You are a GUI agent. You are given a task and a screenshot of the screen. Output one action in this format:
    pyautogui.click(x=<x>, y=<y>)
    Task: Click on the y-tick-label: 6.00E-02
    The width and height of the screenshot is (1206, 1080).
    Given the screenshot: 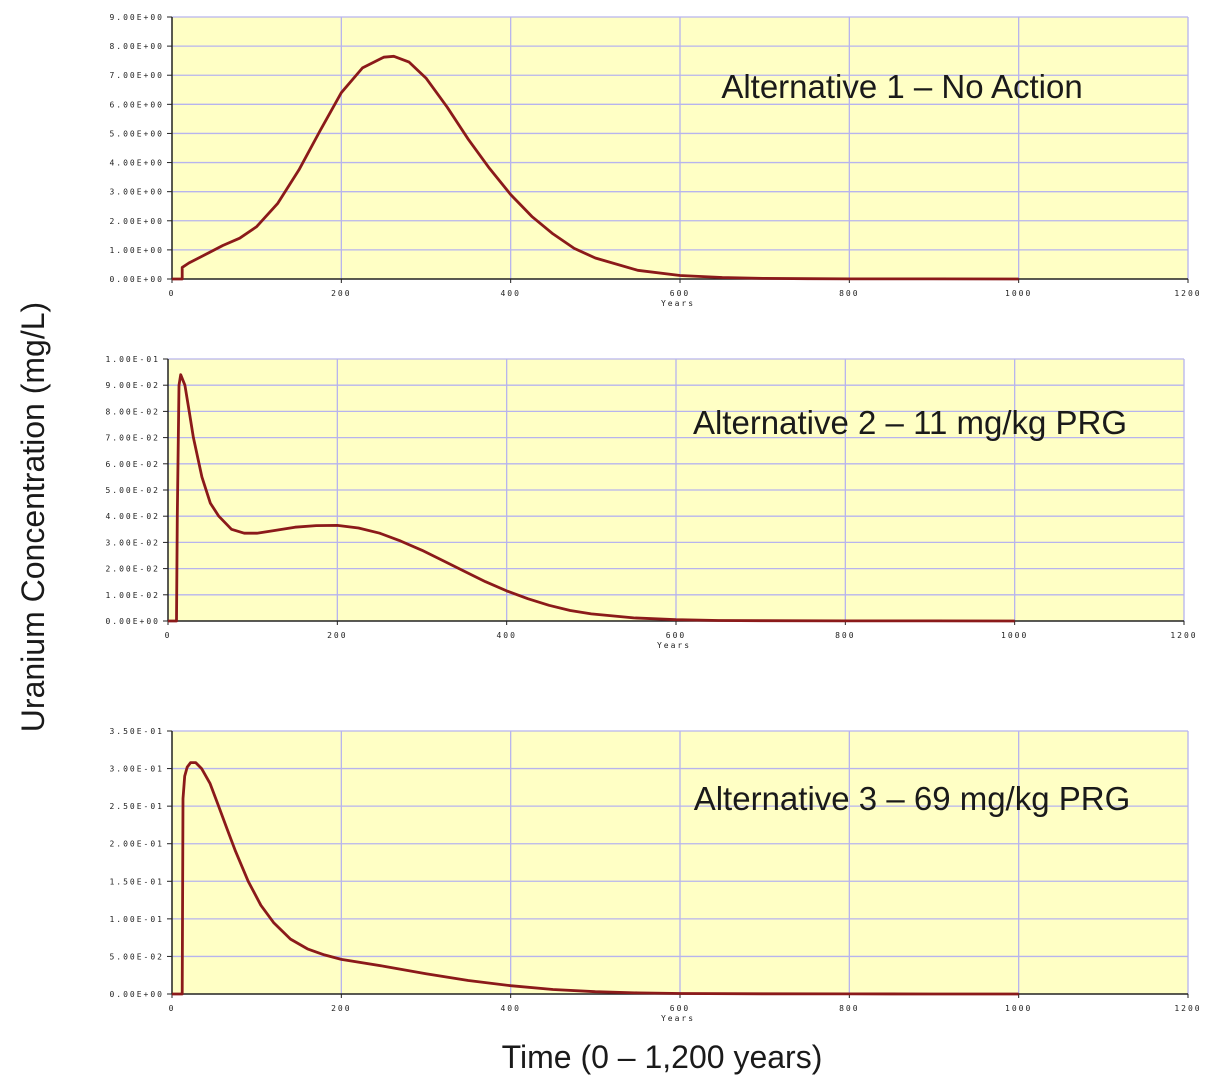 What is the action you would take?
    pyautogui.click(x=132, y=464)
    